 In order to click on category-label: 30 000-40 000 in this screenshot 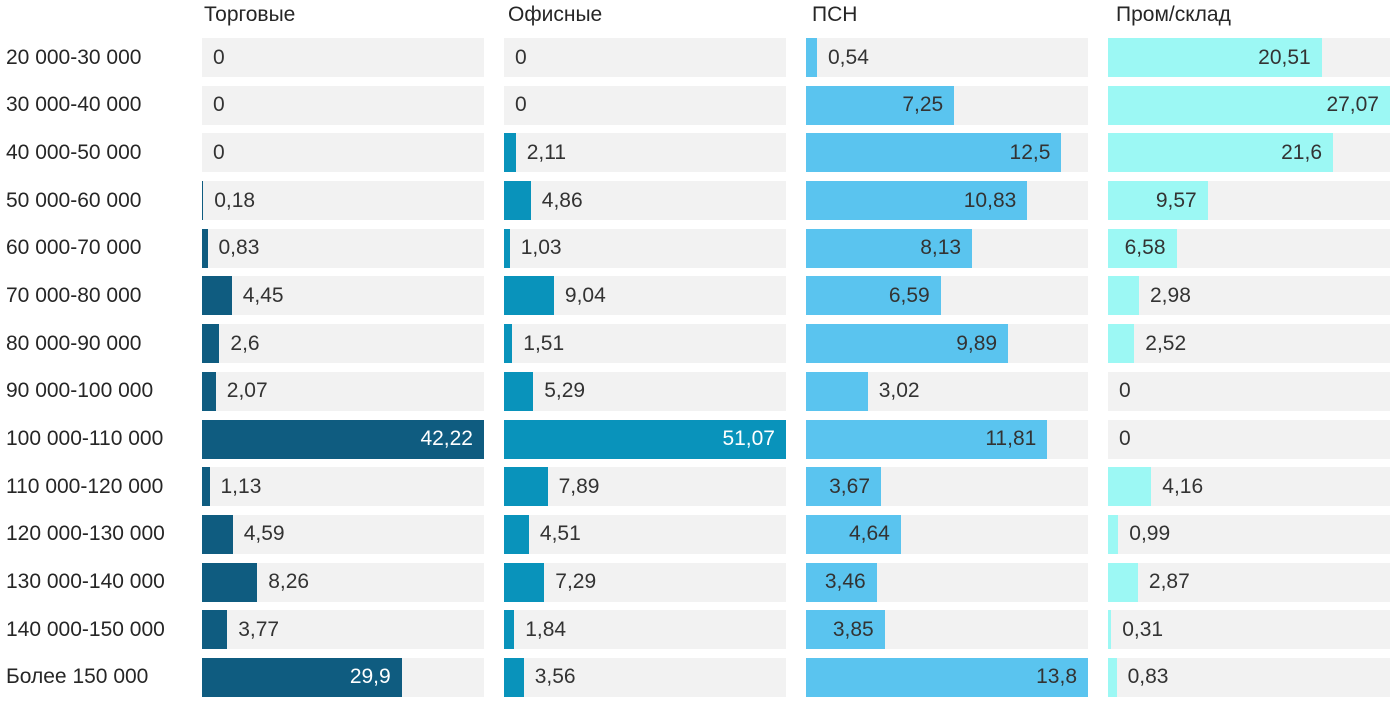, I will do `click(74, 105)`.